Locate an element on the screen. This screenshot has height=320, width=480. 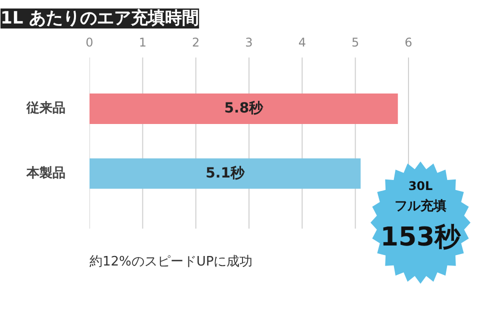
y-tick-label: 本製品 is located at coordinates (46, 174).